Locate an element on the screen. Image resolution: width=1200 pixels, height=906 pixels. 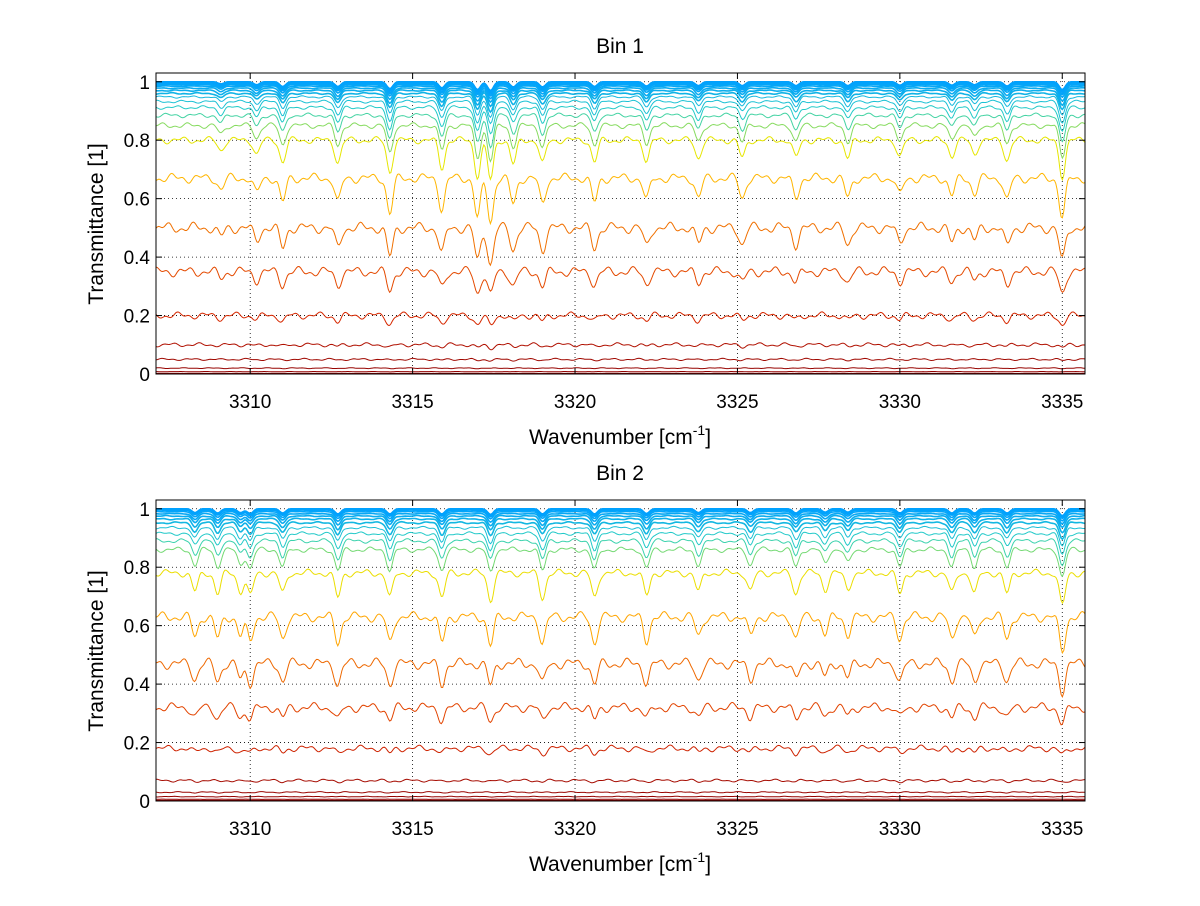
series-line is located at coordinates (620, 796).